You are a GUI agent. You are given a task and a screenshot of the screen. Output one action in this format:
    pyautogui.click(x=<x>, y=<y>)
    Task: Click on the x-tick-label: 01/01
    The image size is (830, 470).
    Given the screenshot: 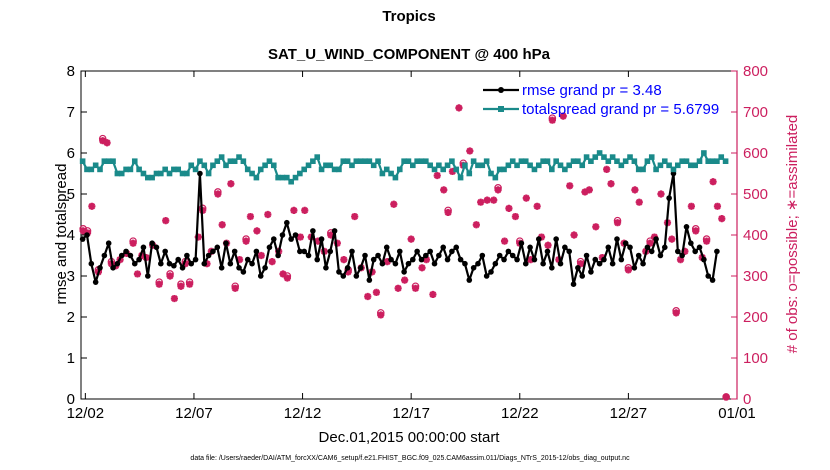 What is the action you would take?
    pyautogui.click(x=737, y=413)
    